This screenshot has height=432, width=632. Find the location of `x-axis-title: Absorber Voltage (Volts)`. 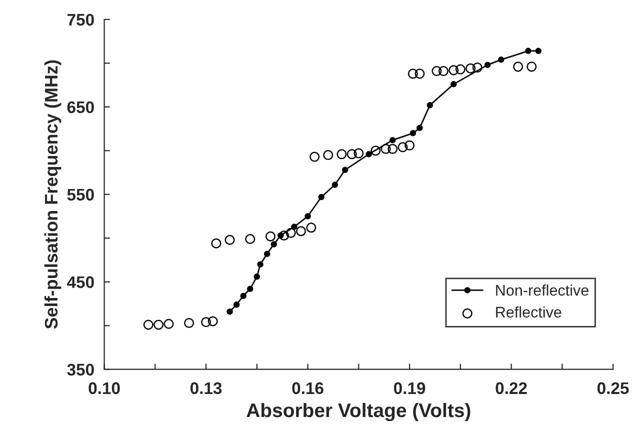

x-axis-title: Absorber Voltage (Volts) is located at coordinates (358, 412).